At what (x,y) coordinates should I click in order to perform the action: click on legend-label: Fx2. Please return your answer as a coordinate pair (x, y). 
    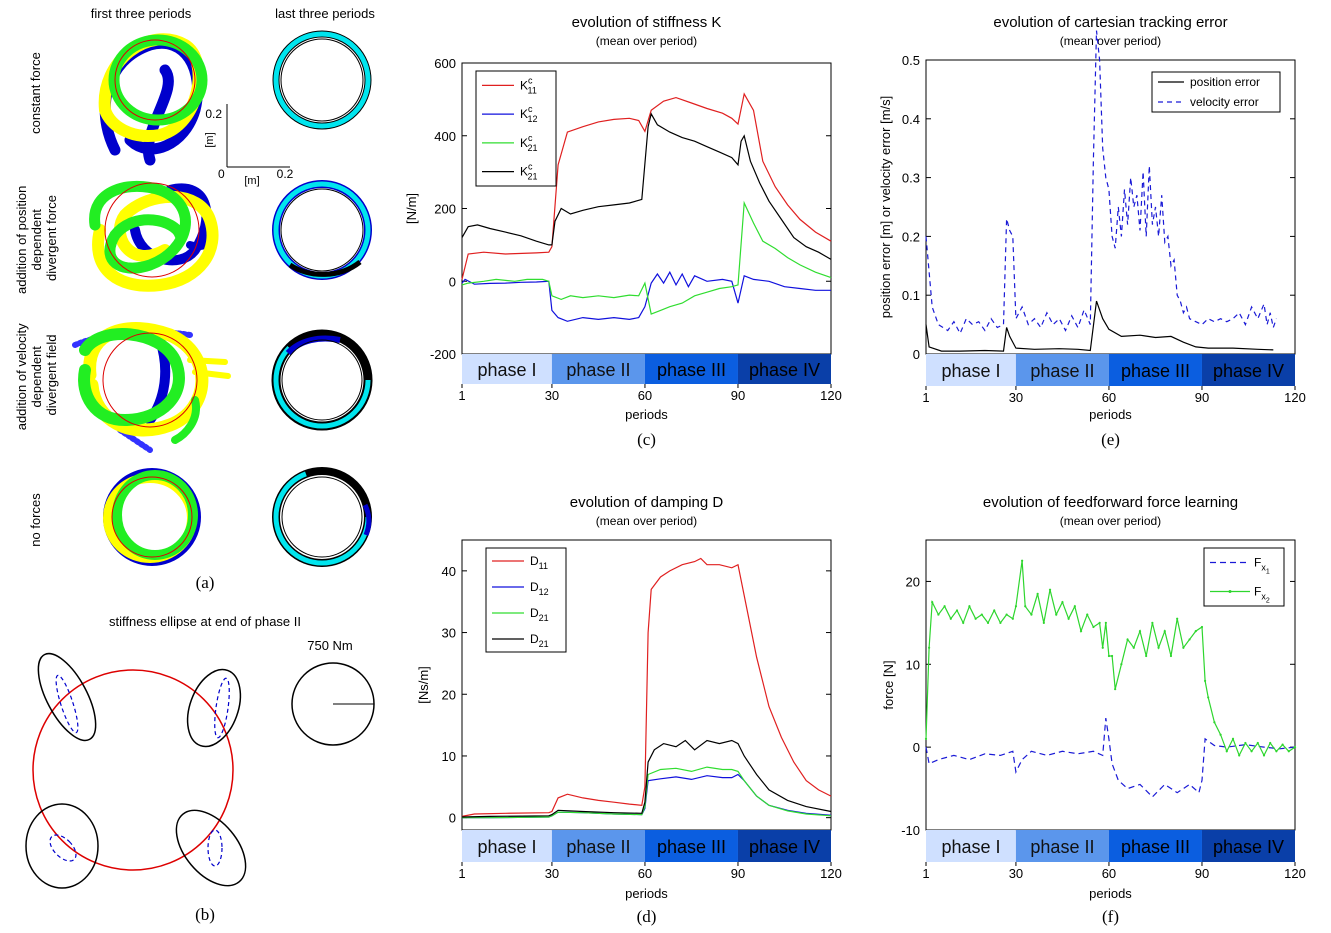
    Looking at the image, I should click on (1262, 595).